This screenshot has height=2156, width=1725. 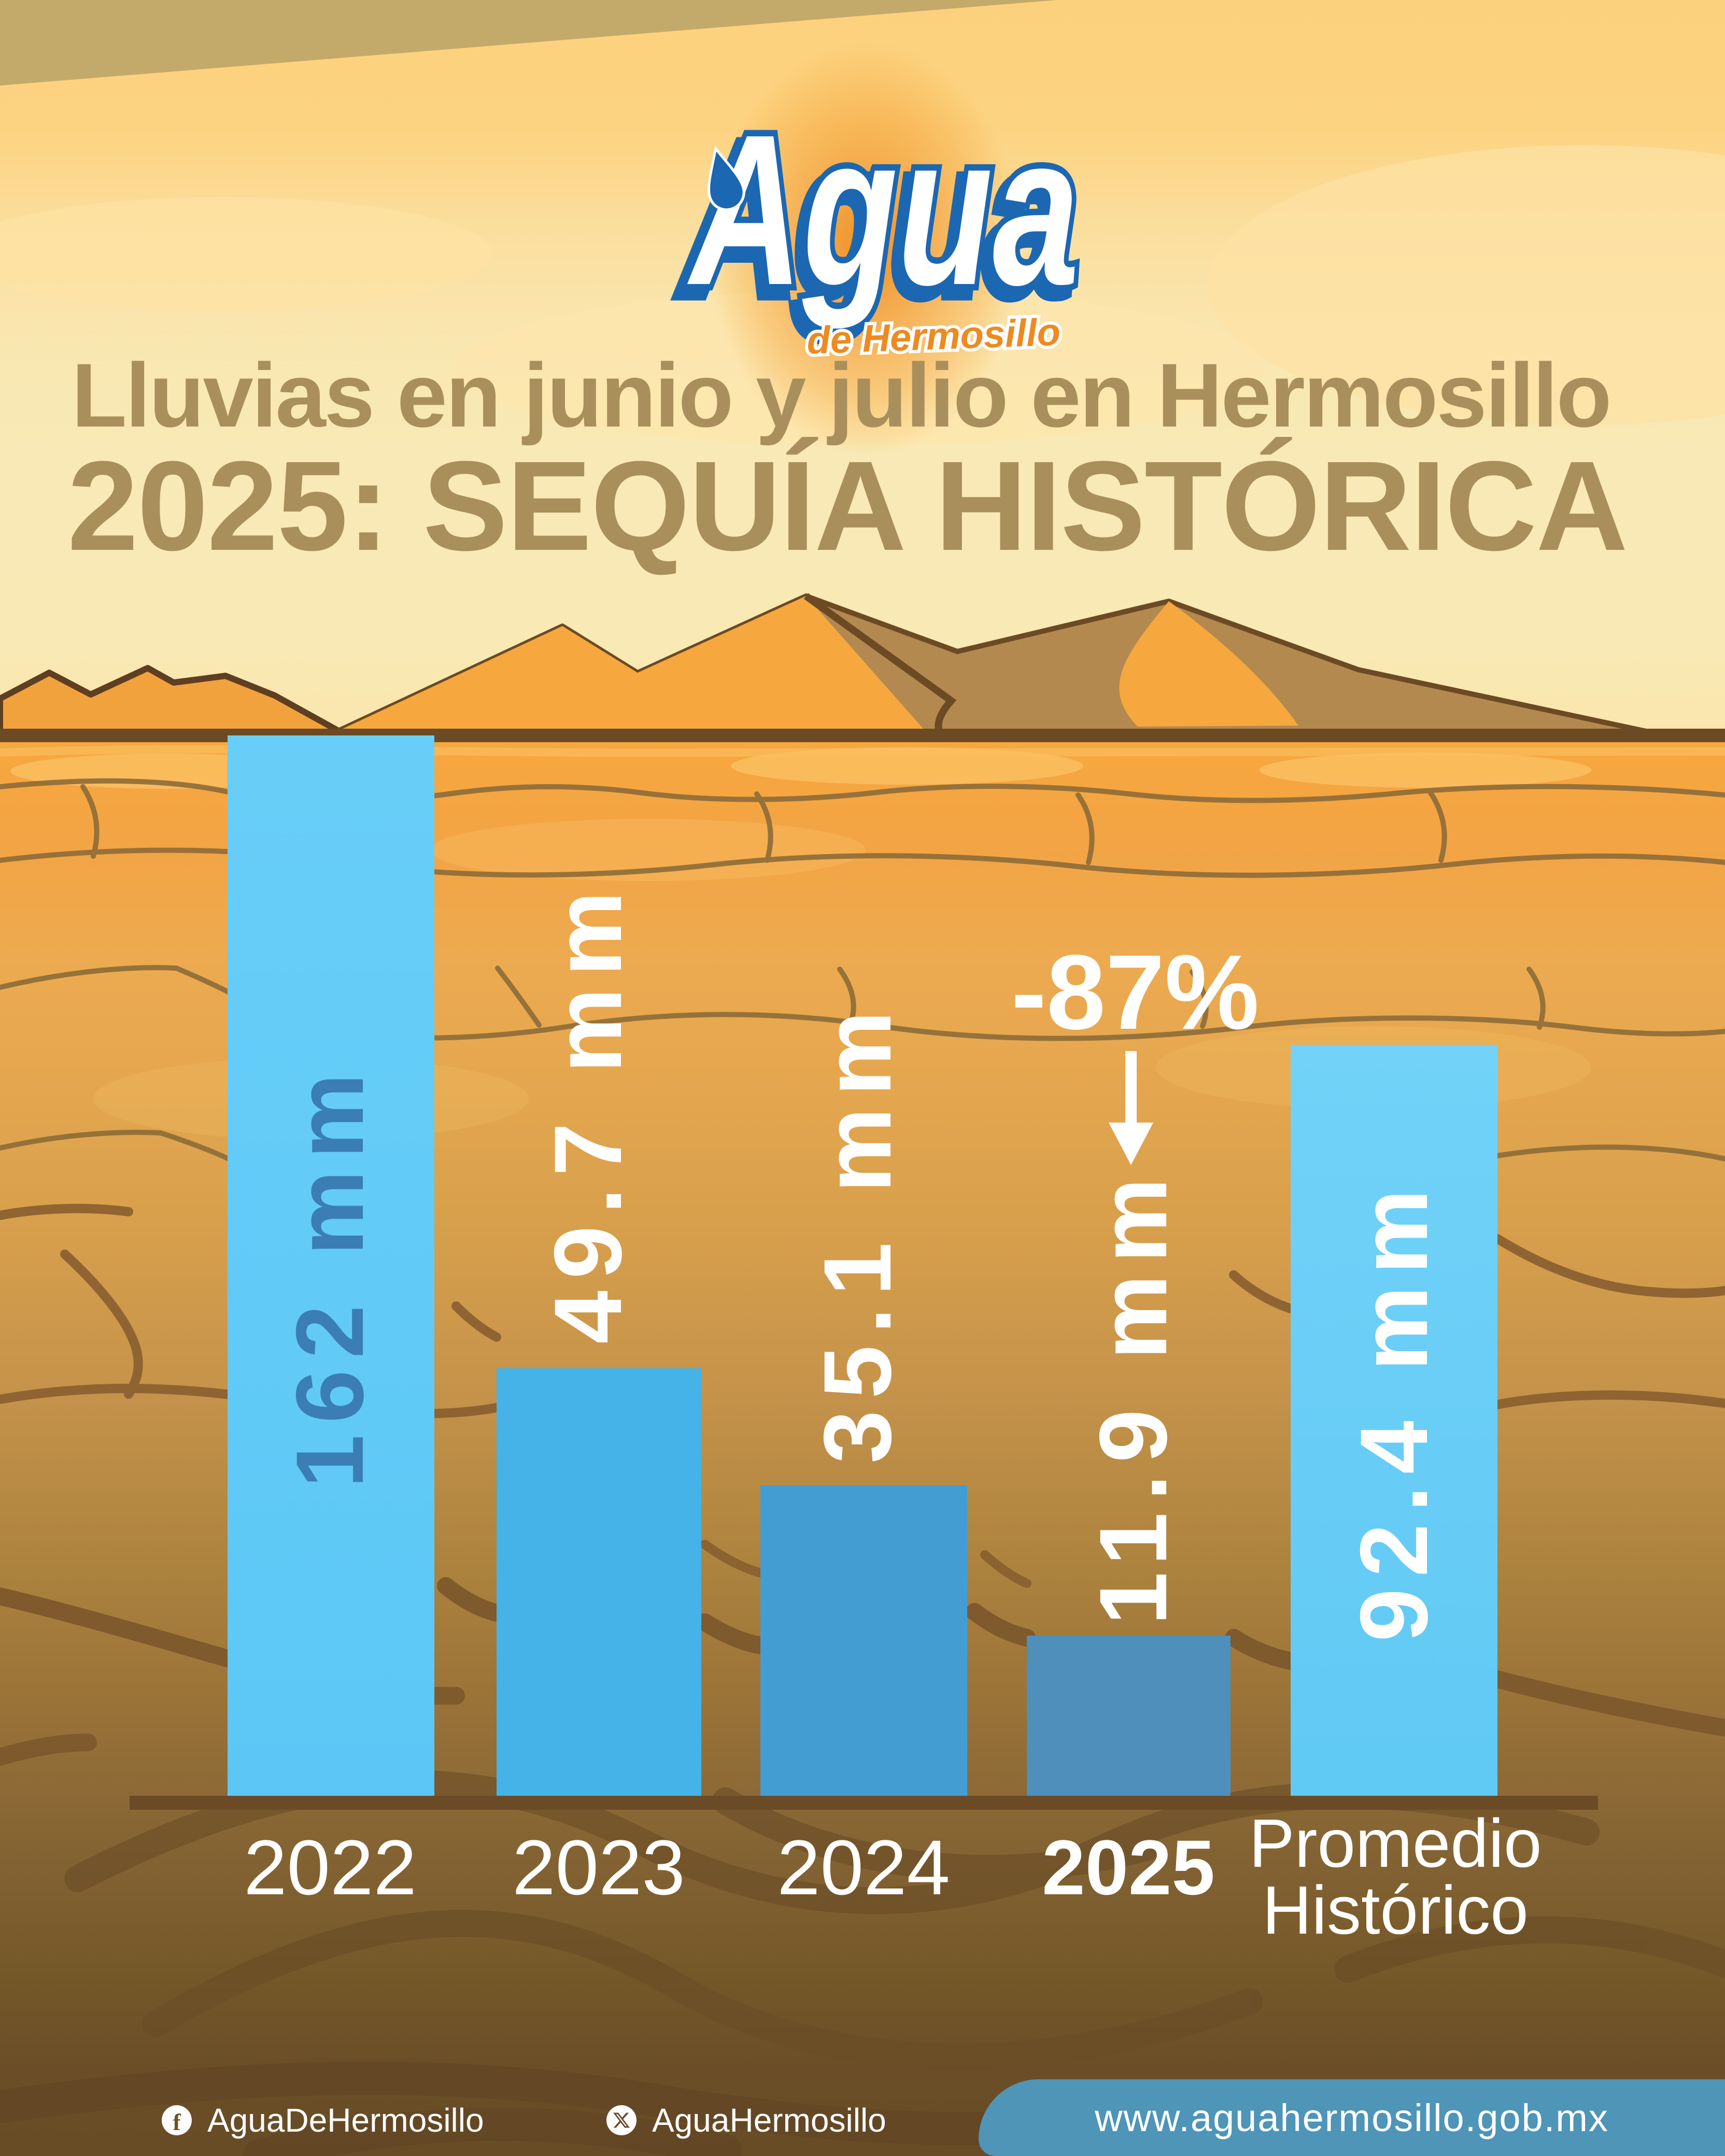 I want to click on axis-label-2023: 2023, so click(x=598, y=1868).